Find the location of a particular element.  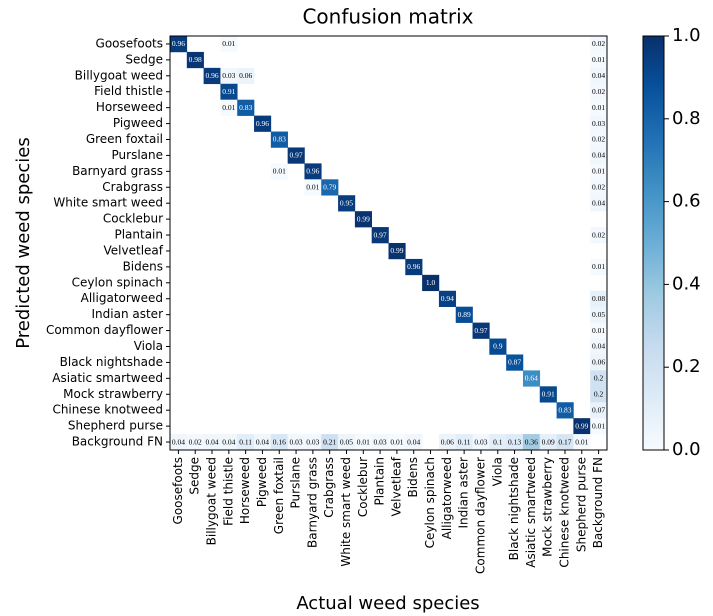

y-tick-label: Cocklebur is located at coordinates (133, 219).